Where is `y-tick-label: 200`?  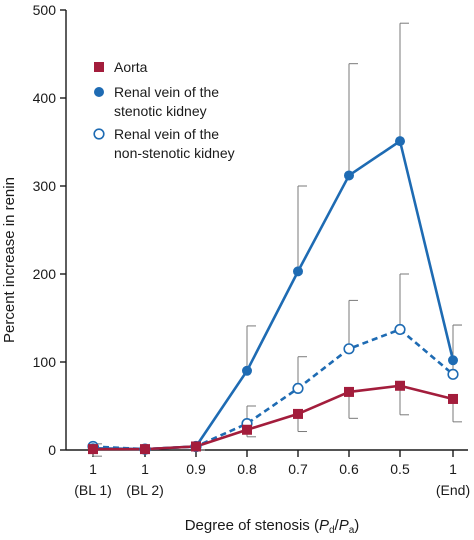
y-tick-label: 200 is located at coordinates (45, 274).